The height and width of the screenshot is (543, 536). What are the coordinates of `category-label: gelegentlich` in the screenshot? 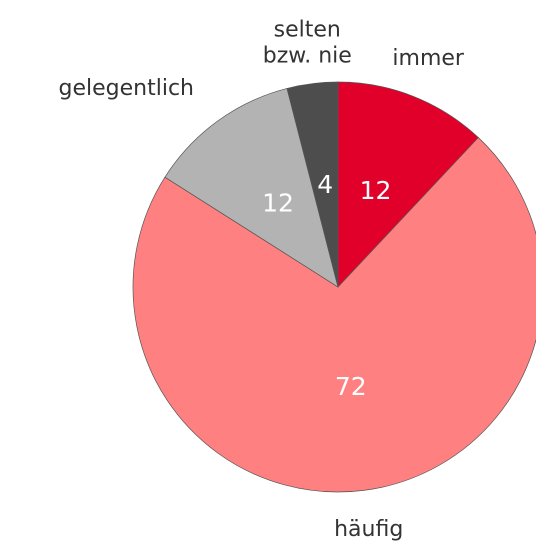 It's located at (126, 88).